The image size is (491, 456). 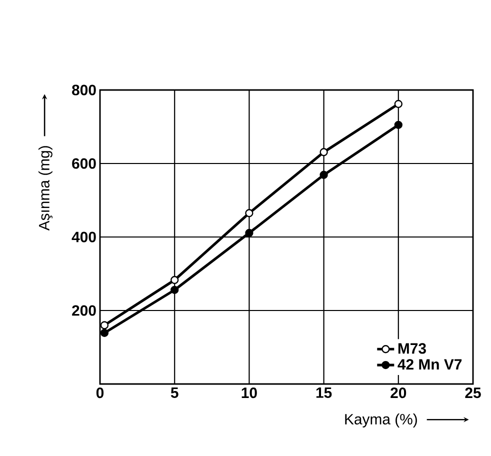 I want to click on y-tick-label: 200, so click(x=84, y=310).